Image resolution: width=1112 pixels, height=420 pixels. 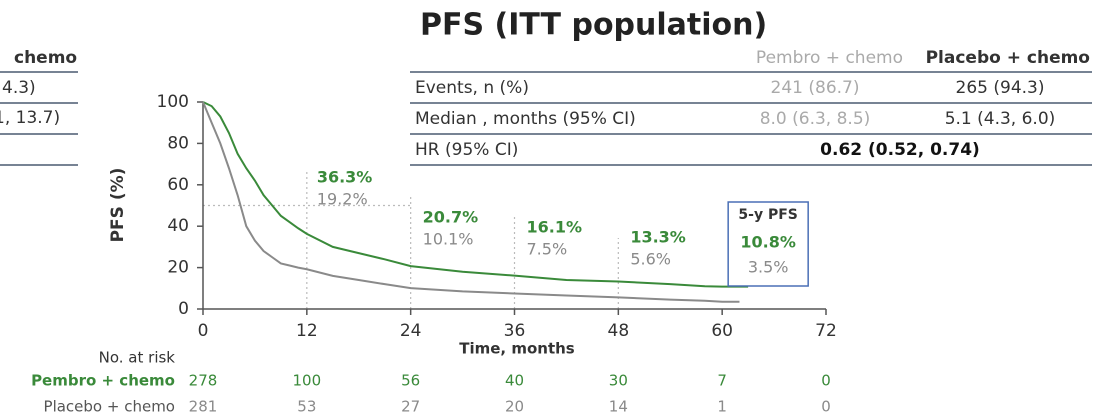 What do you see at coordinates (203, 381) in the screenshot?
I see `risk-count: 278` at bounding box center [203, 381].